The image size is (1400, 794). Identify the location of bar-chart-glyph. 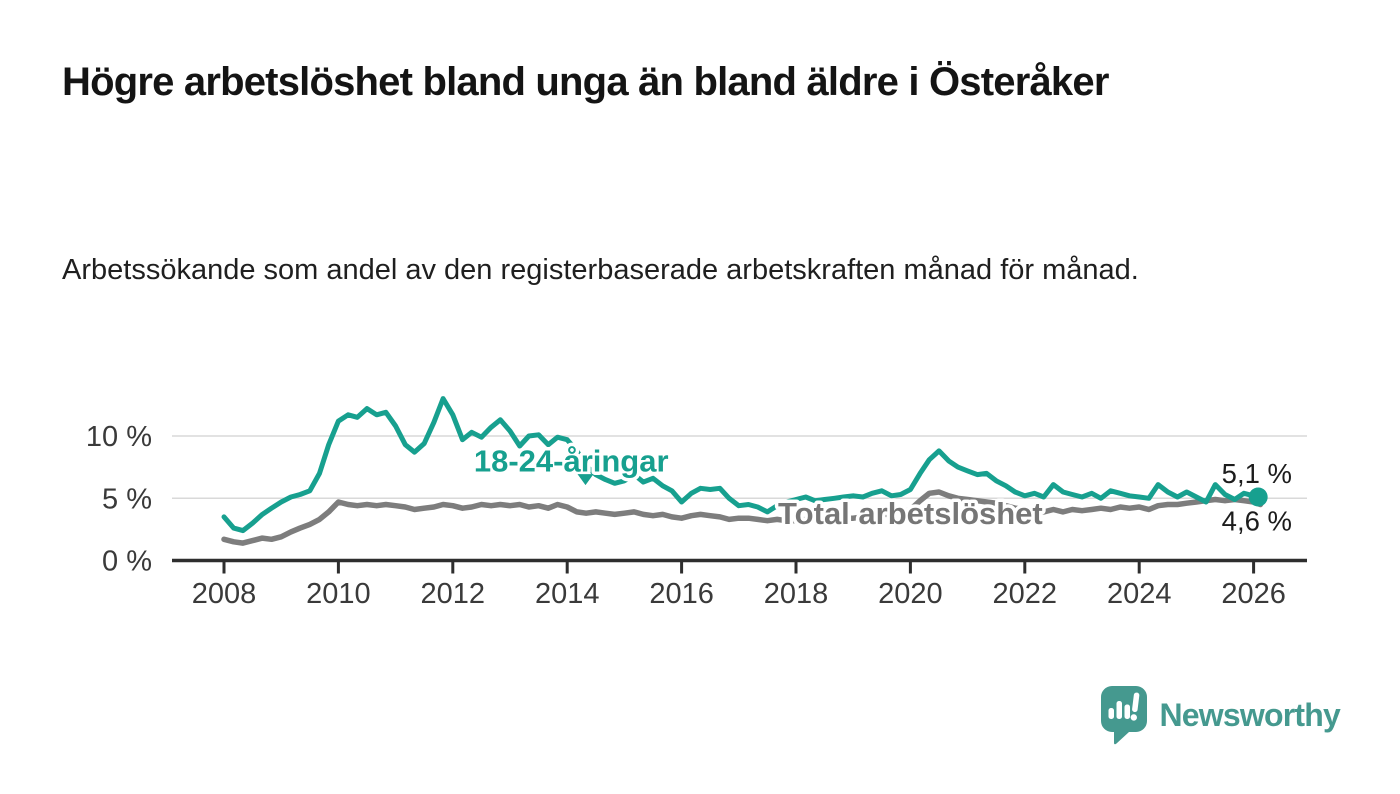
(1123, 706).